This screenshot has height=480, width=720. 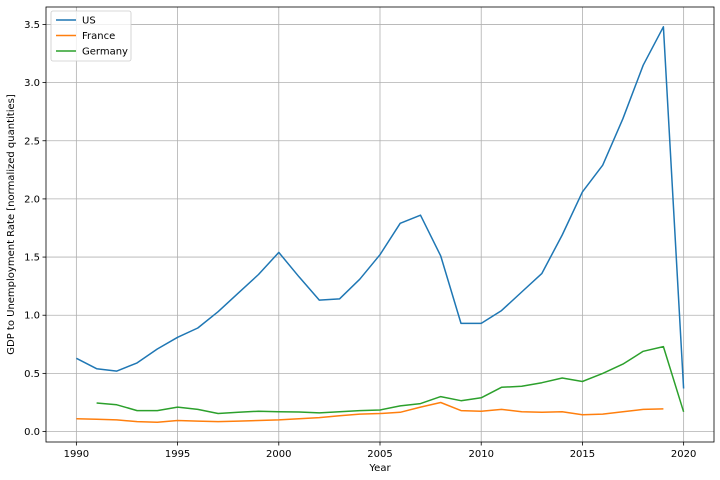 I want to click on legend-label: France, so click(x=98, y=36).